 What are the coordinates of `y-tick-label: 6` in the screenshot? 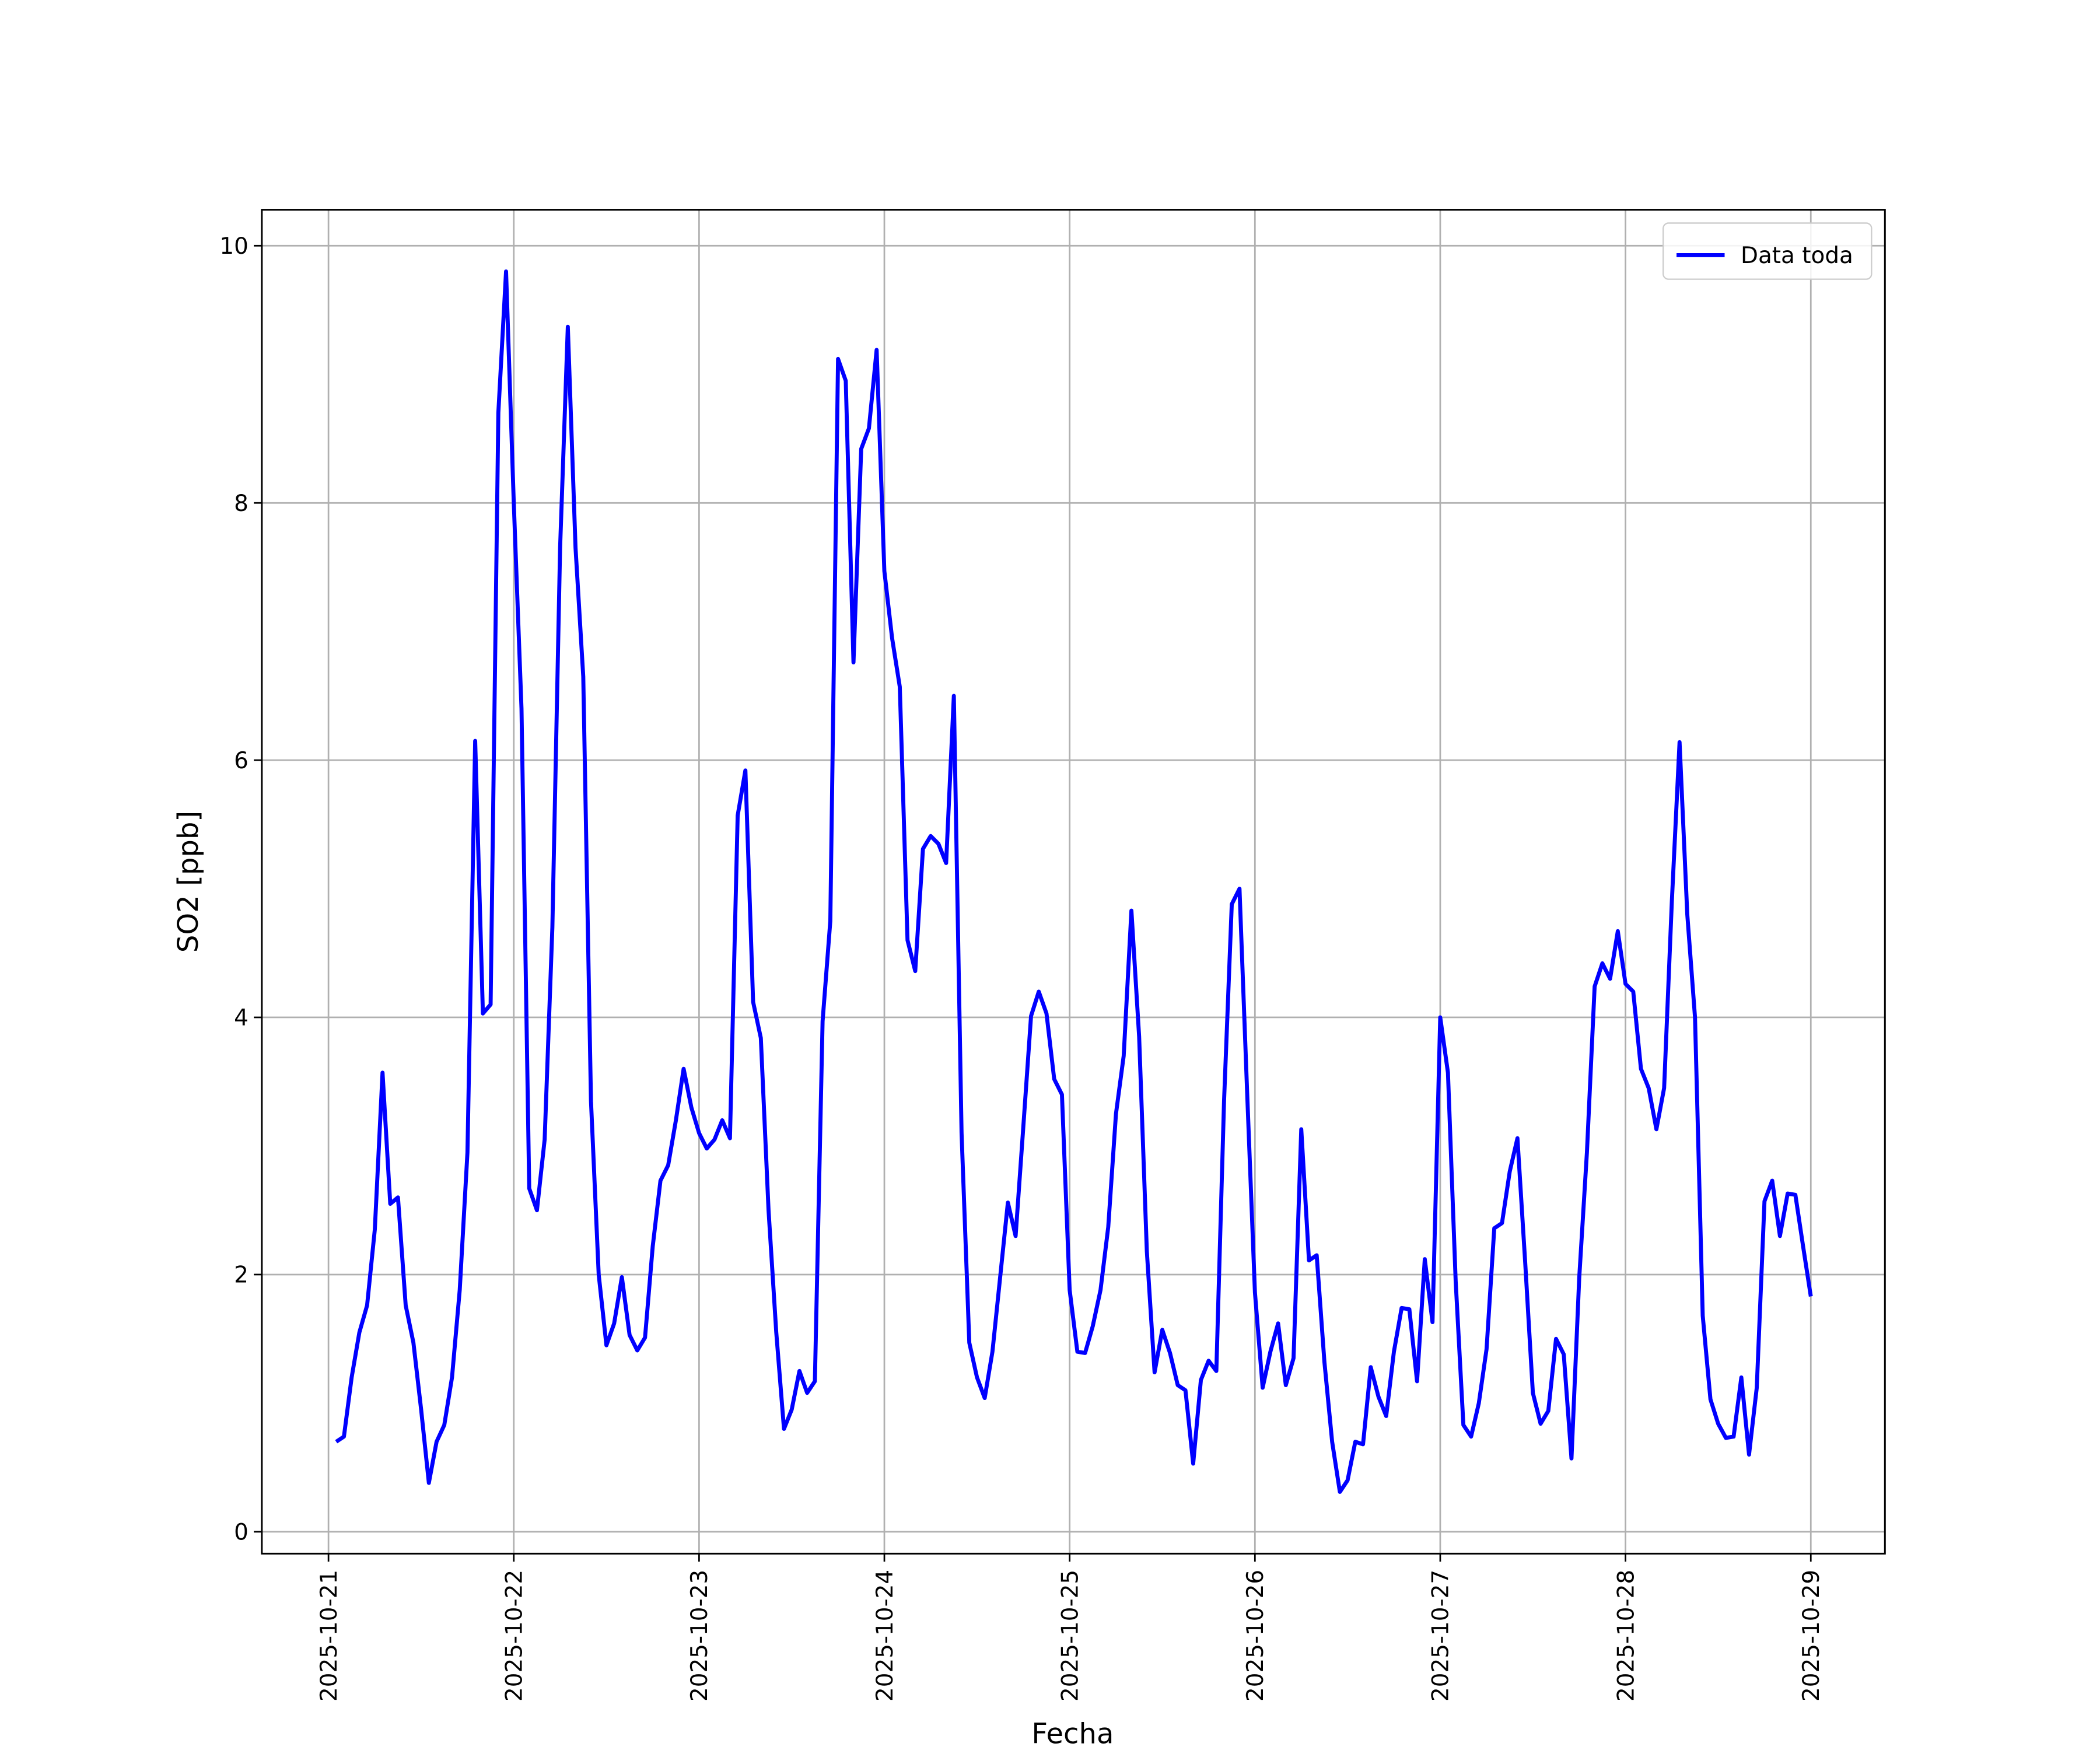 It's located at (242, 761).